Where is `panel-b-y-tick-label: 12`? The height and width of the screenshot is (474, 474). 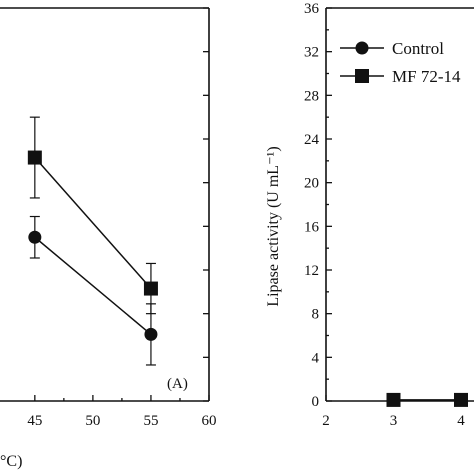
panel-b-y-tick-label: 12 is located at coordinates (311, 271).